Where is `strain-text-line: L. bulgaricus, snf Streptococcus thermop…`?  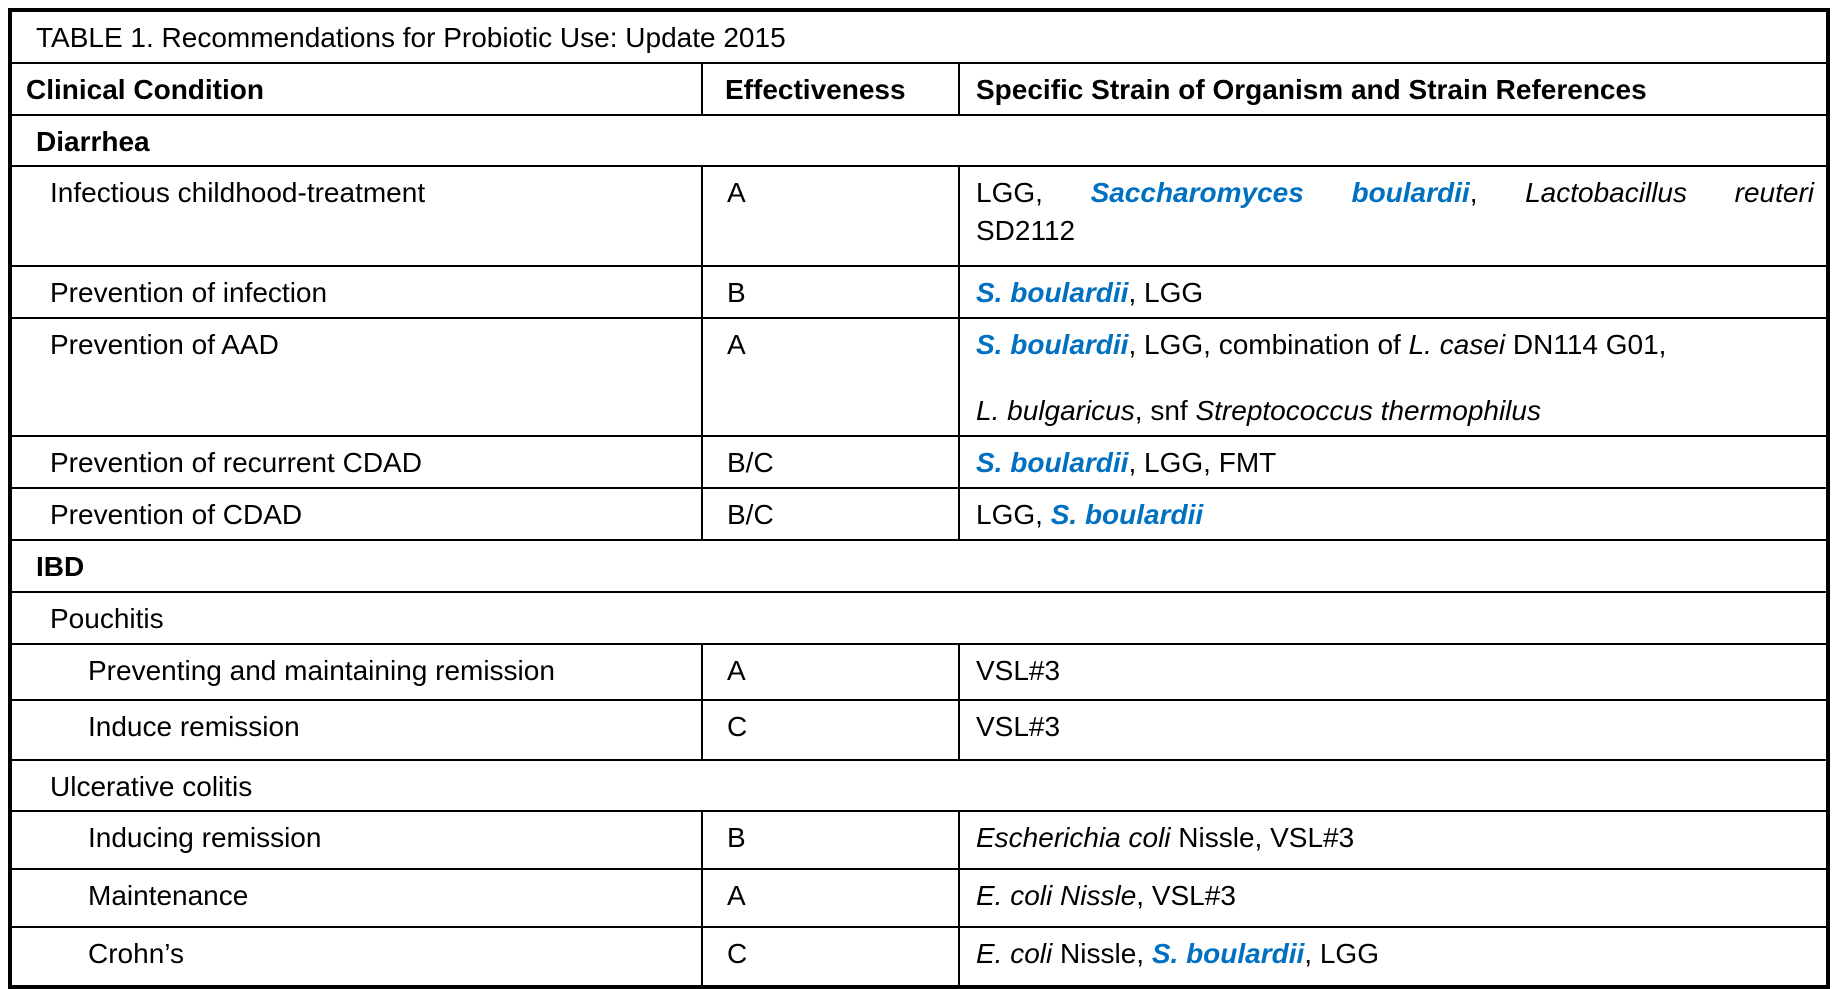
strain-text-line: L. bulgaricus, snf Streptococcus thermop… is located at coordinates (1395, 411).